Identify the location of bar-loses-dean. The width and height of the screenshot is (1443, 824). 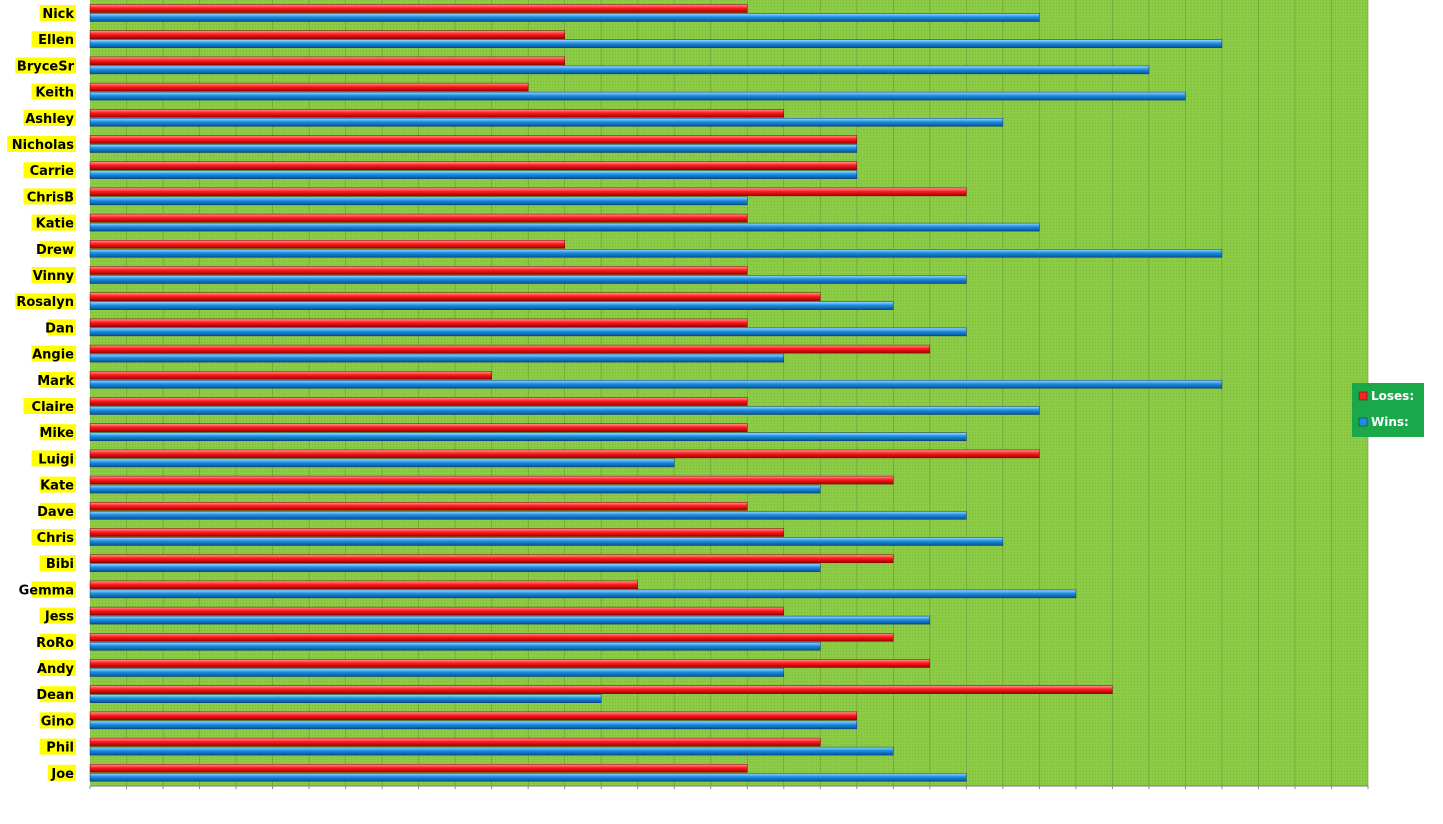
(601, 689).